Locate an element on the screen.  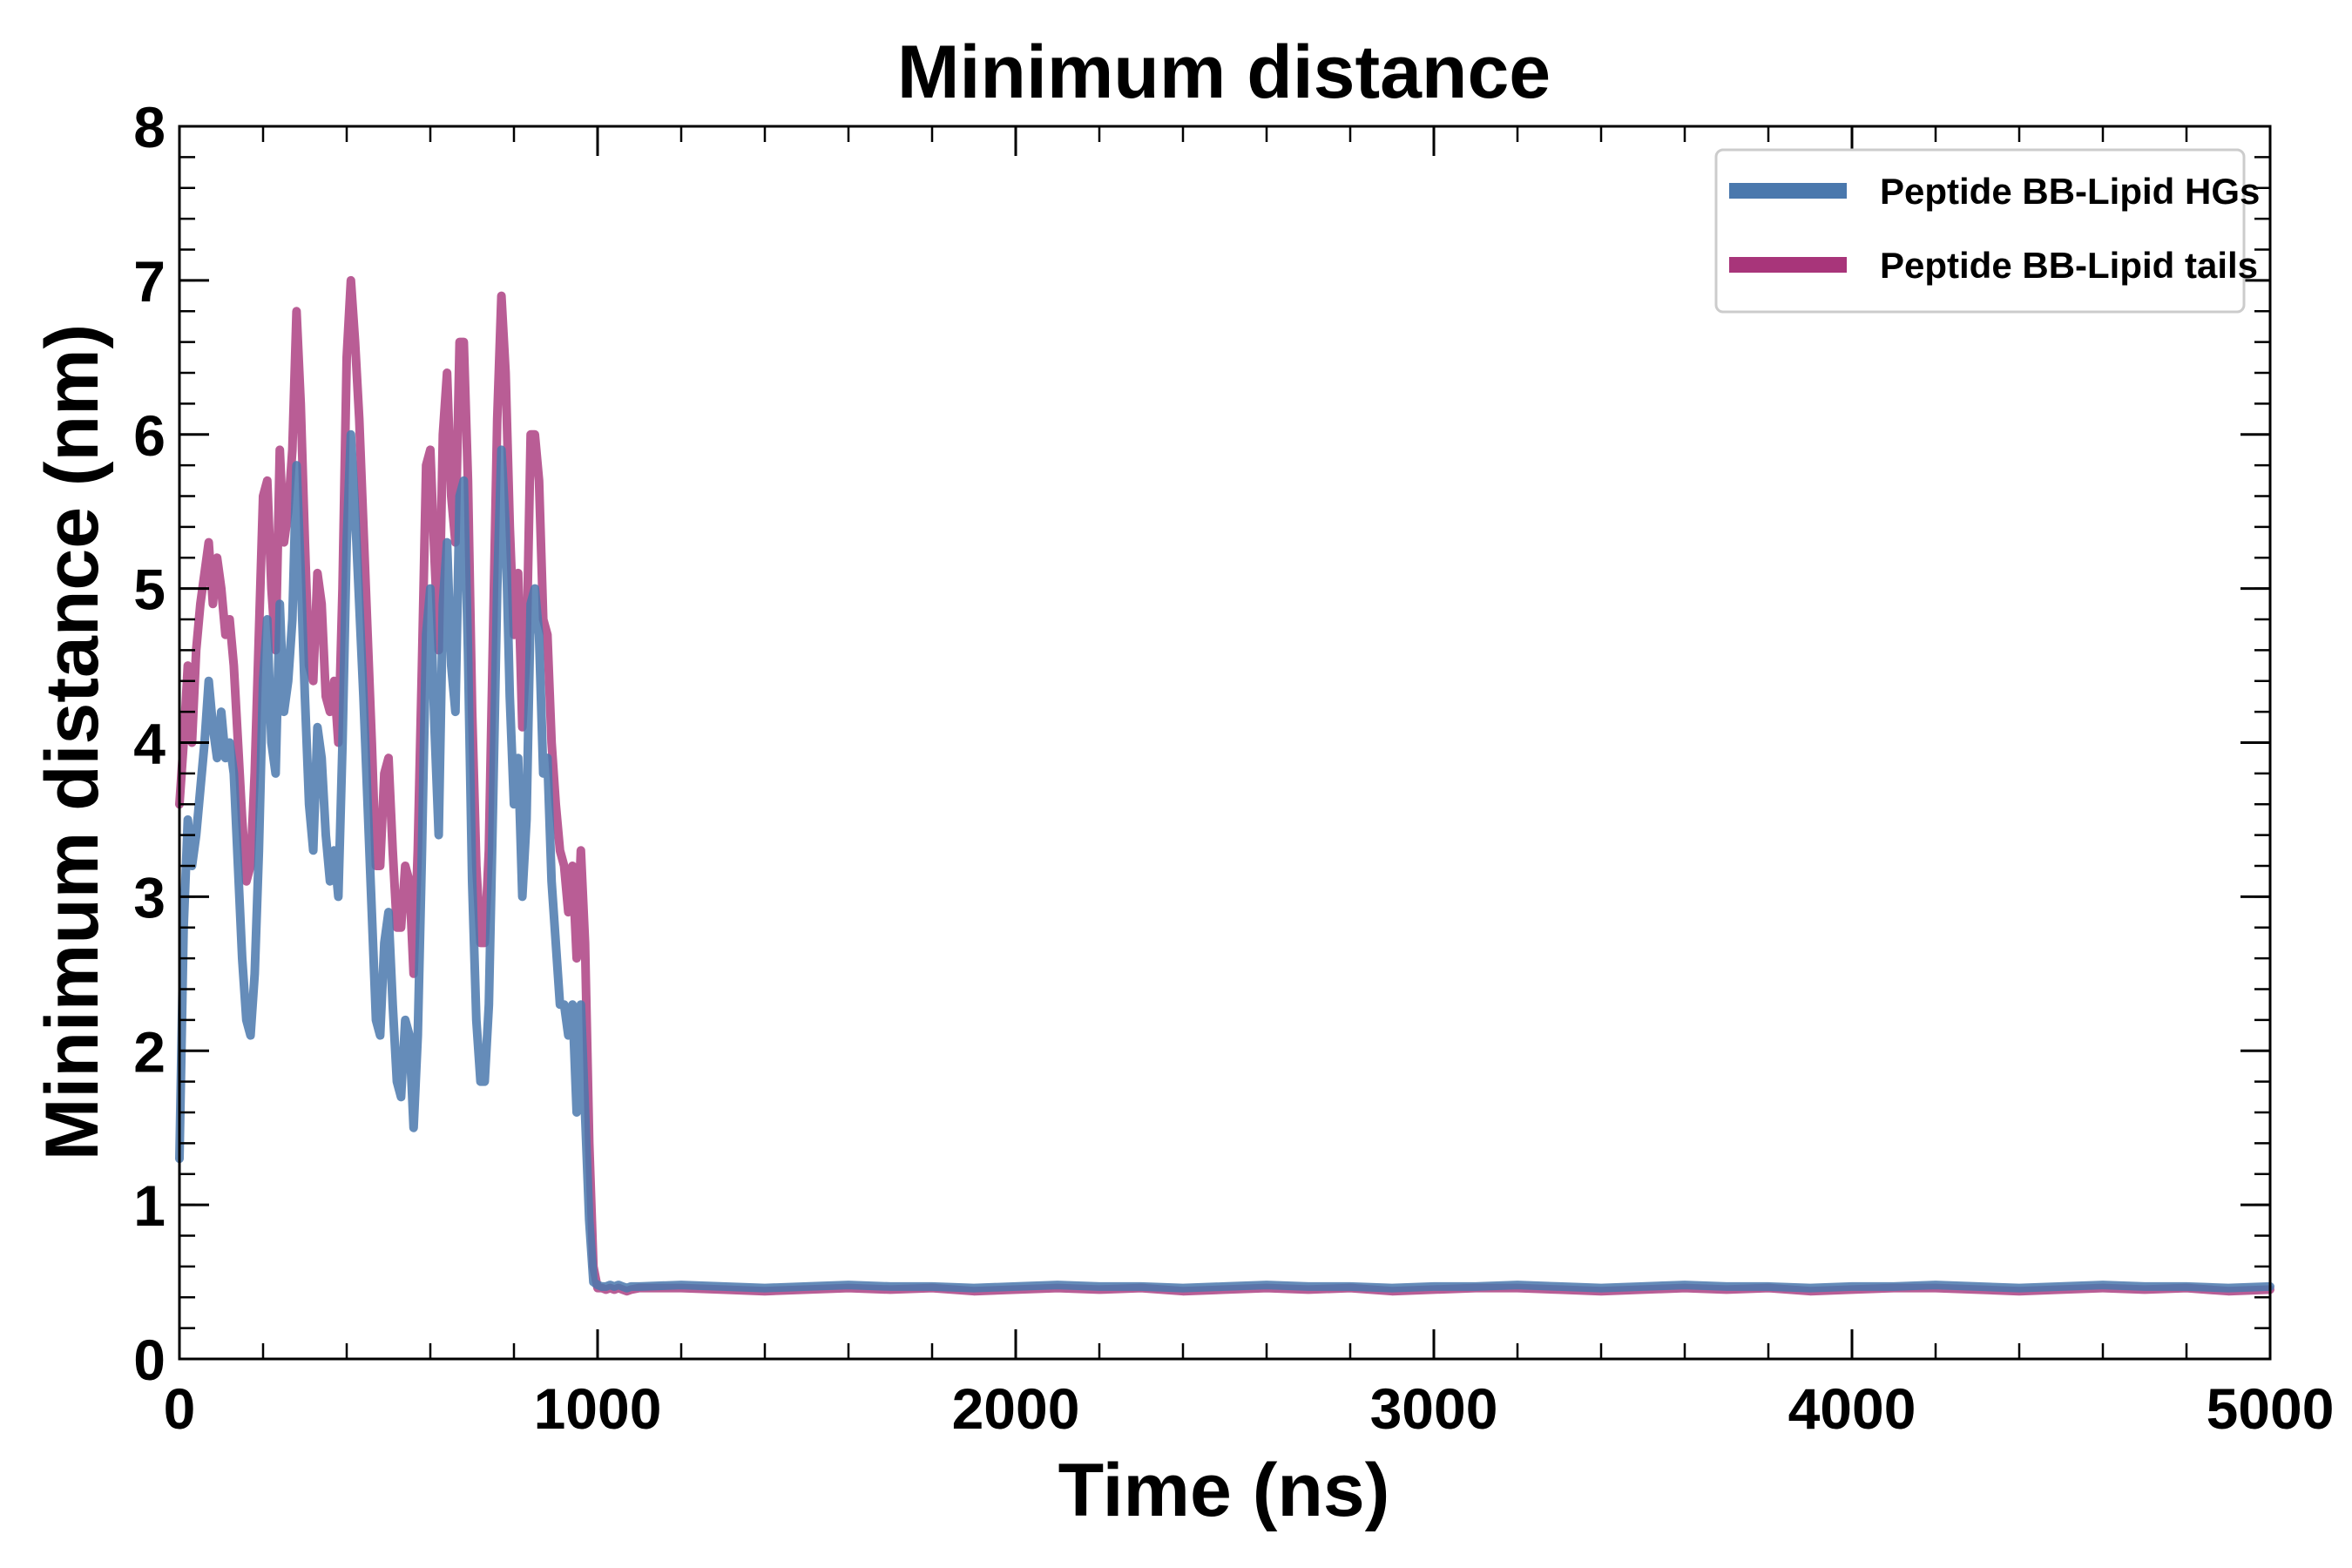
x-tick-label: 4000 is located at coordinates (1852, 1408).